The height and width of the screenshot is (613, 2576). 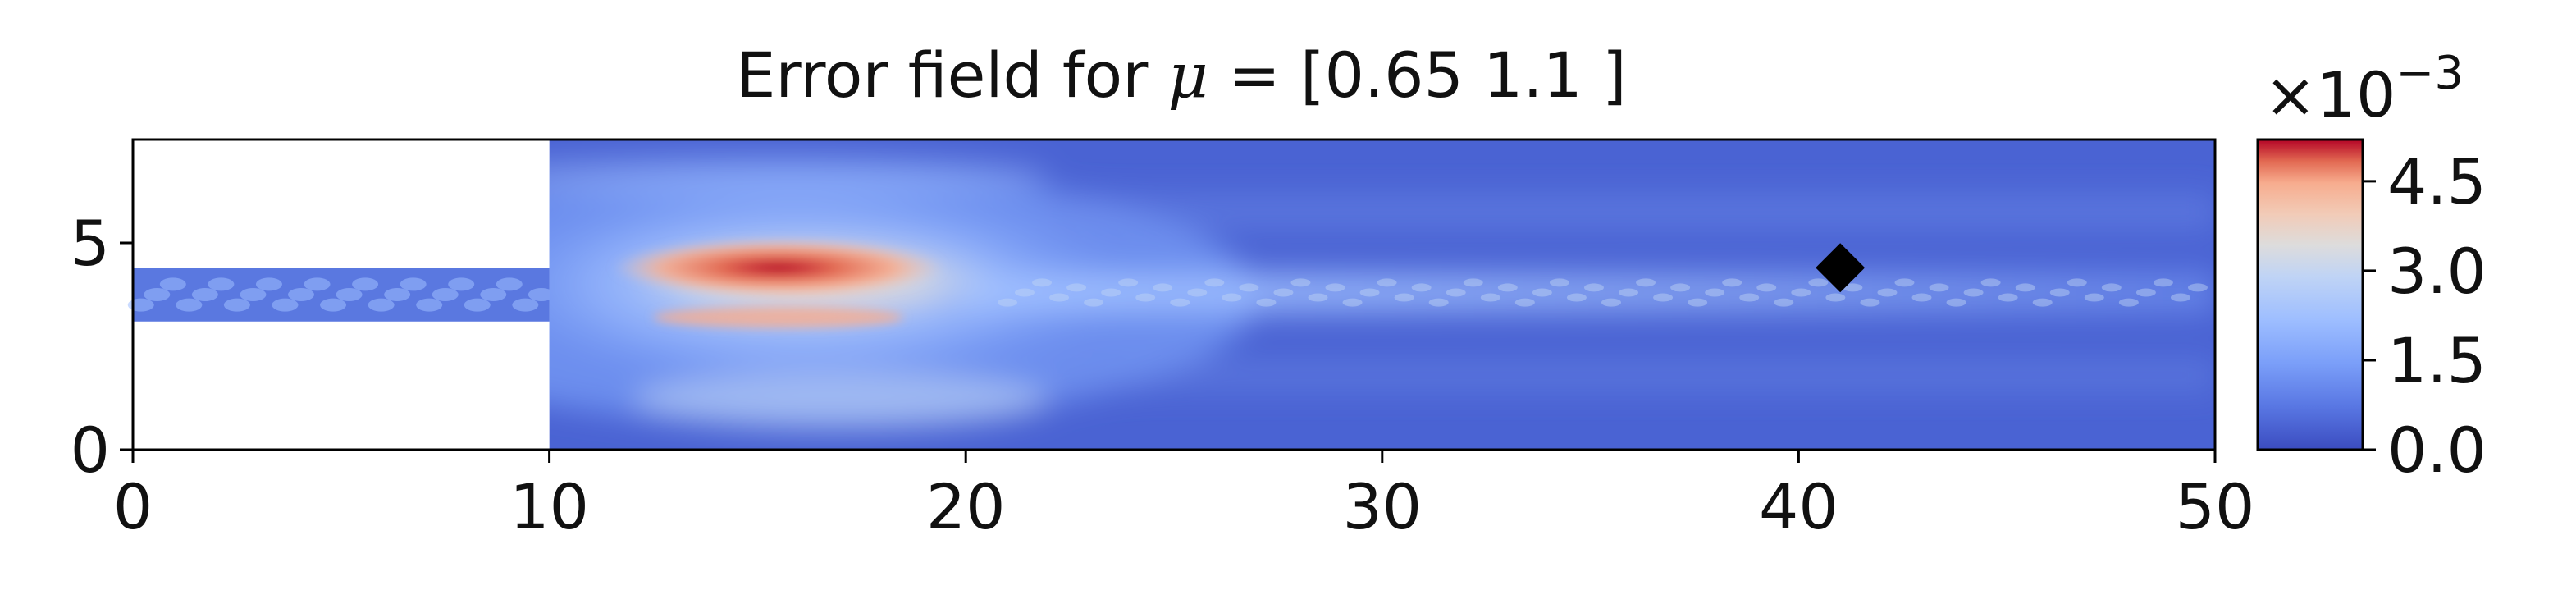 What do you see at coordinates (1181, 76) in the screenshot?
I see `chart-title: Error field for μ = [0.65 1.1 ]` at bounding box center [1181, 76].